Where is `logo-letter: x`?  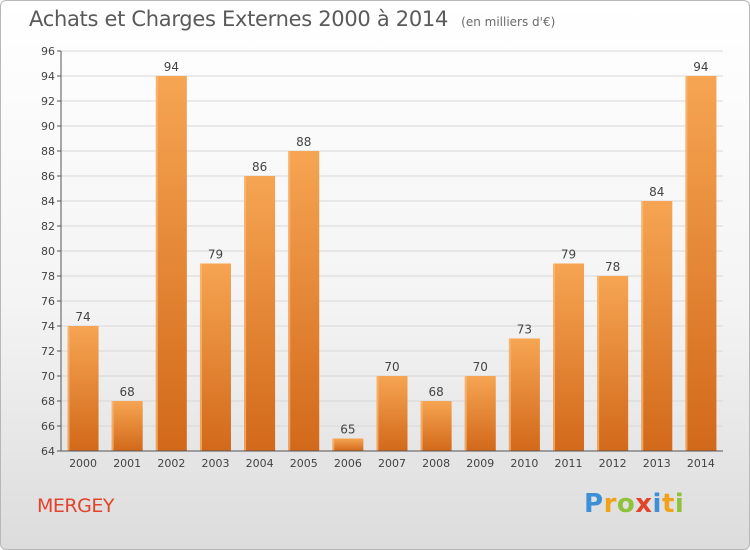
logo-letter: x is located at coordinates (644, 504).